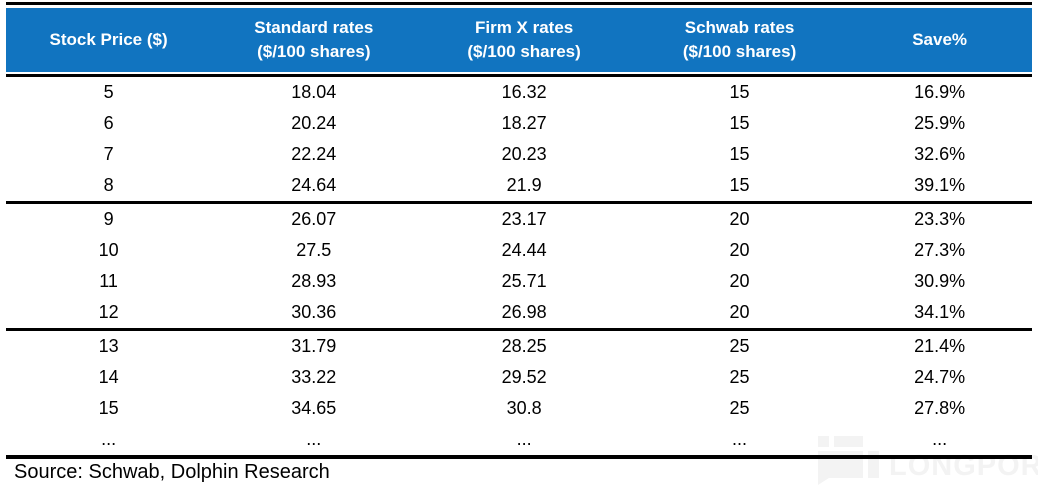 This screenshot has height=494, width=1038. I want to click on table-cell: 22.24, so click(314, 154).